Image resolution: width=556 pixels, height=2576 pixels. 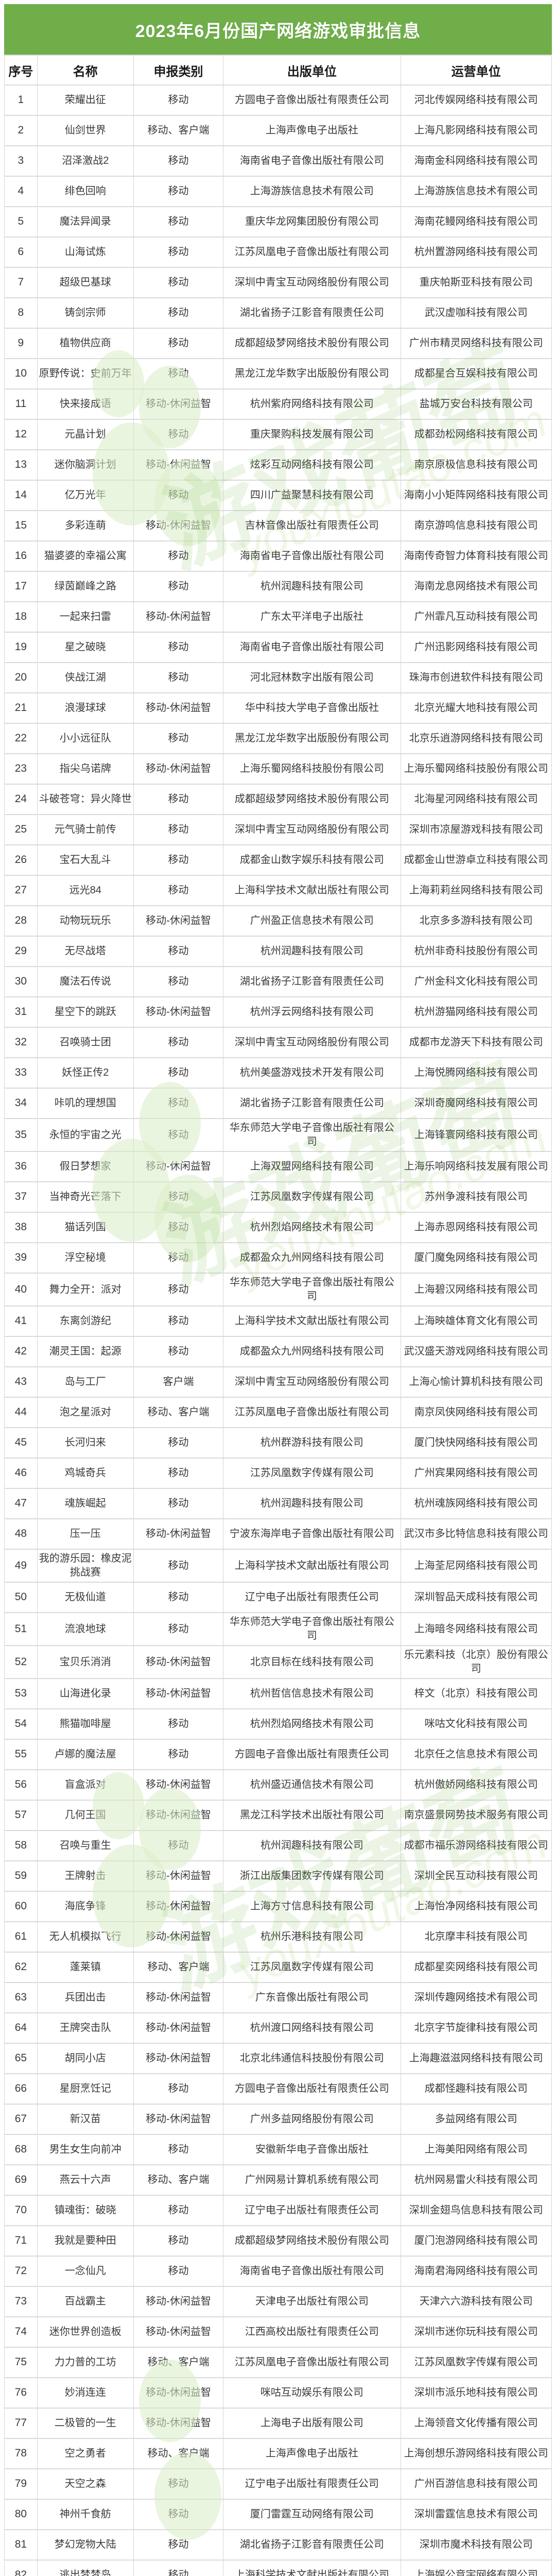 What do you see at coordinates (278, 100) in the screenshot?
I see `table-row: 1 荣耀出征 移动 方圆电子音像出版社有限责任公司 河北传娱网络科技有限公司` at bounding box center [278, 100].